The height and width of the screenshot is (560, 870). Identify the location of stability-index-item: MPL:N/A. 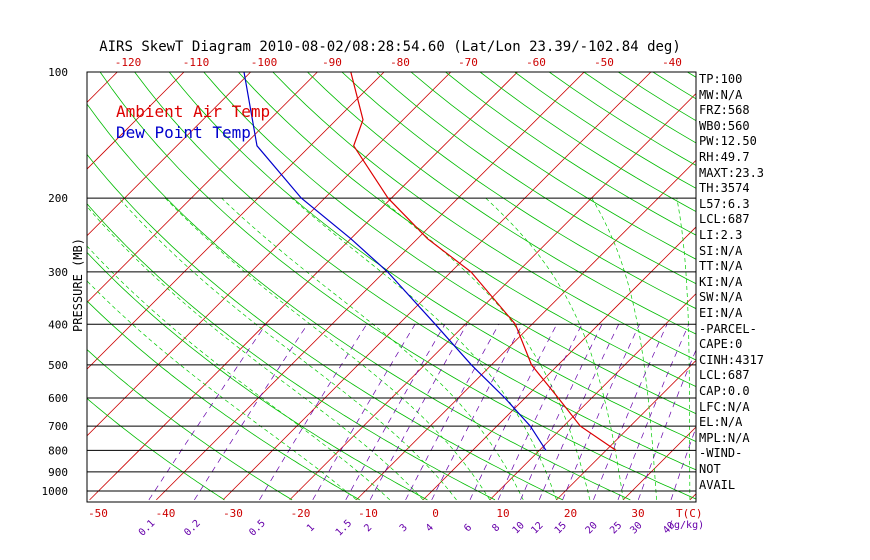
(724, 437).